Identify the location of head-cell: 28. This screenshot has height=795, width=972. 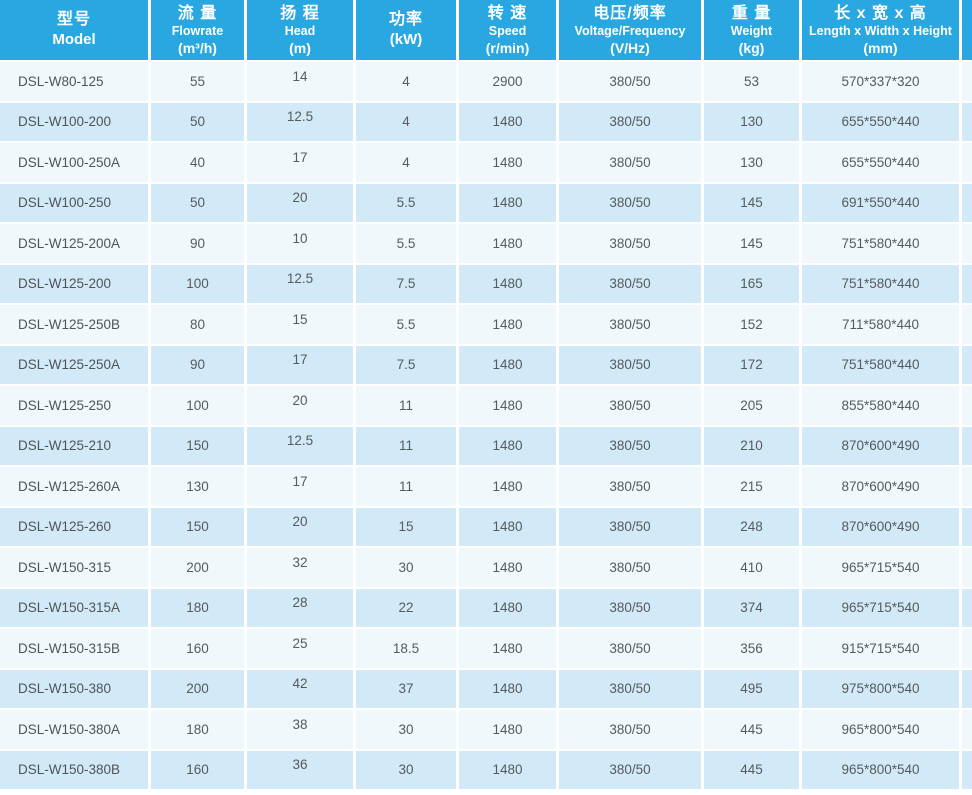
(301, 608).